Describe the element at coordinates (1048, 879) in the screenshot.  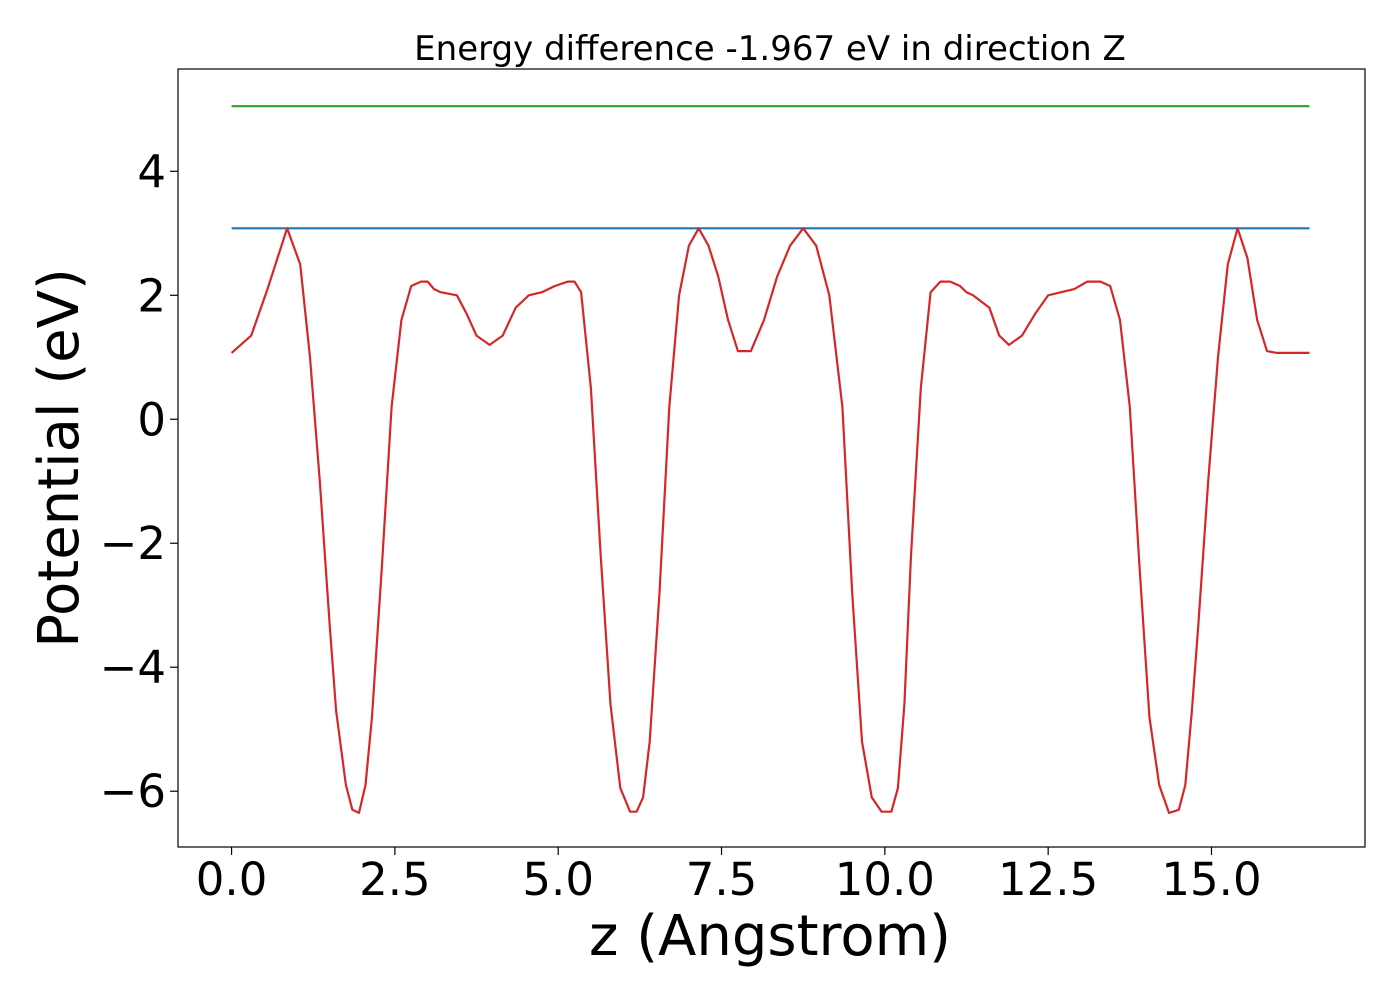
I see `x-tick-label: 12.5` at that location.